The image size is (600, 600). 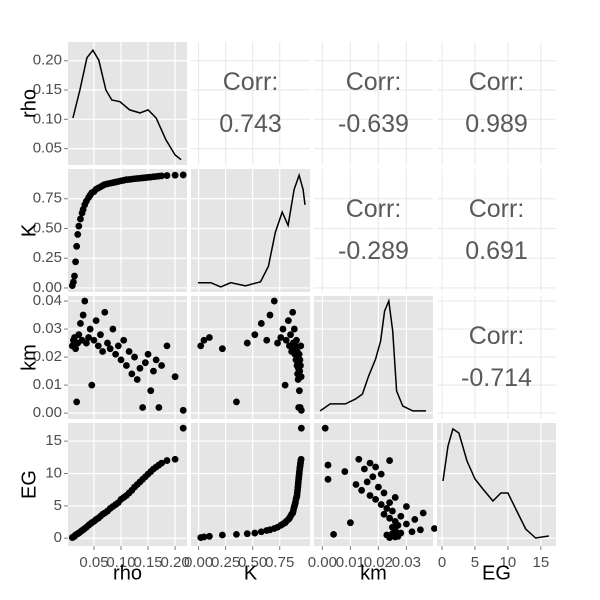 I want to click on y-tick-label: 0, so click(x=58, y=537).